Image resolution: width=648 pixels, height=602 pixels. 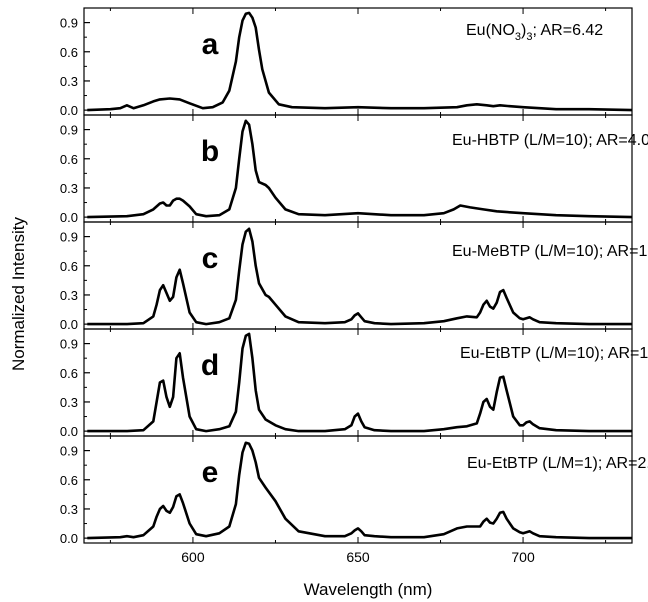 What do you see at coordinates (360, 169) in the screenshot?
I see `spectrum-line-b` at bounding box center [360, 169].